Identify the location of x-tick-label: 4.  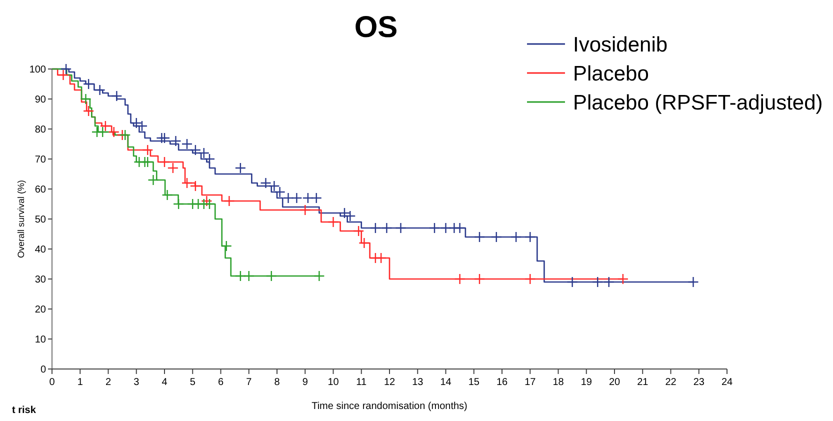
(165, 382).